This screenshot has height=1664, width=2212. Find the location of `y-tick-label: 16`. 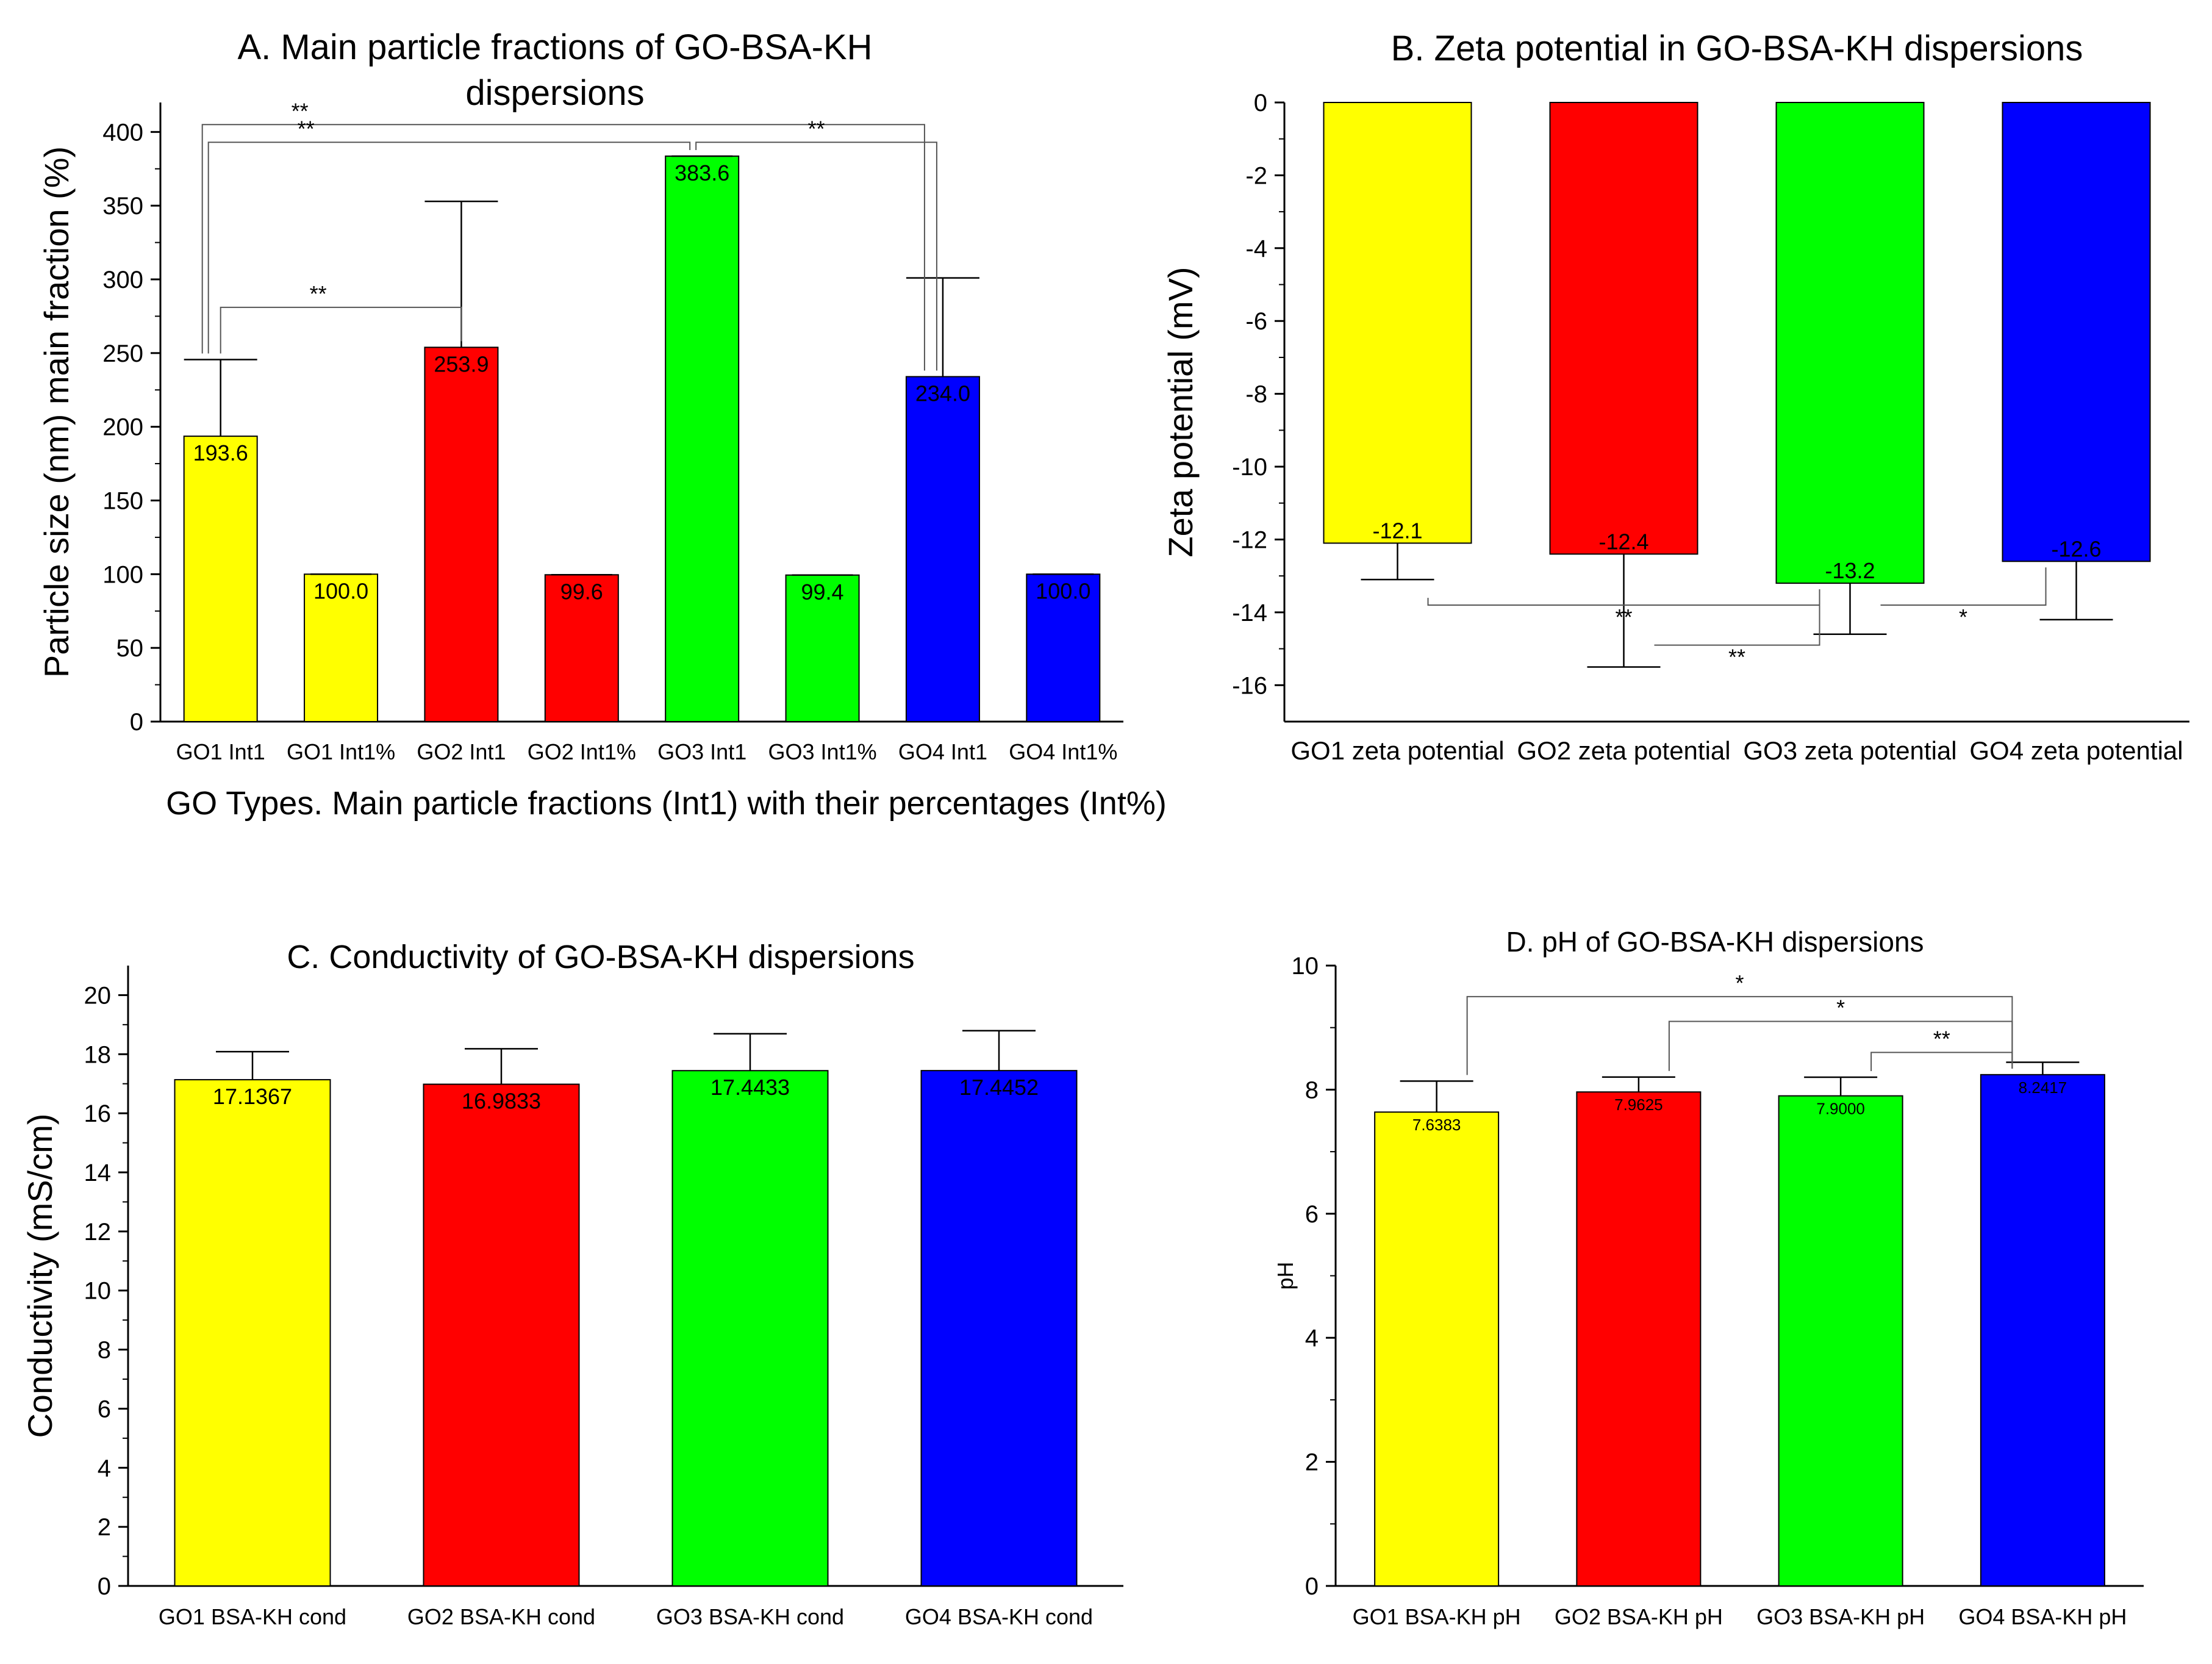

y-tick-label: 16 is located at coordinates (98, 1113).